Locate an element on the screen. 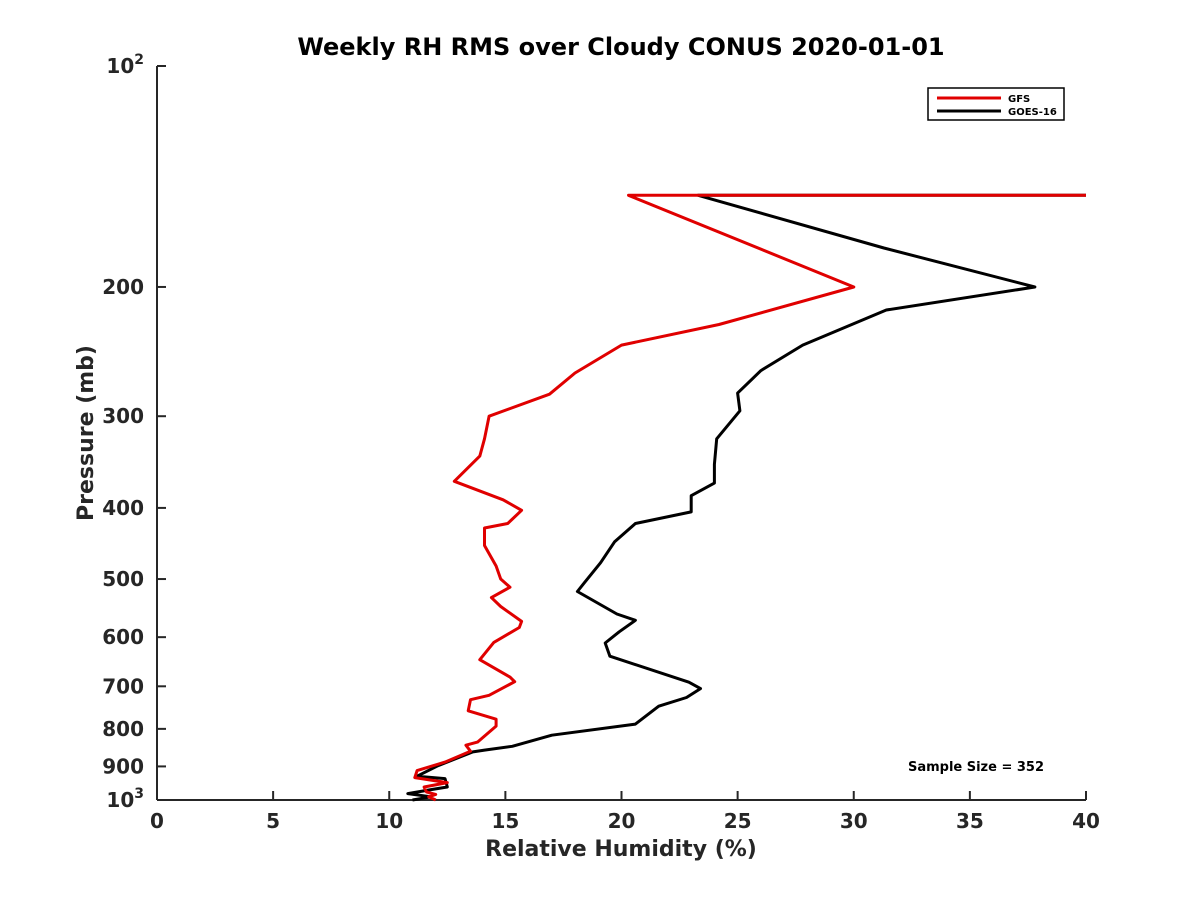  y-tick-label: 700 is located at coordinates (123, 686).